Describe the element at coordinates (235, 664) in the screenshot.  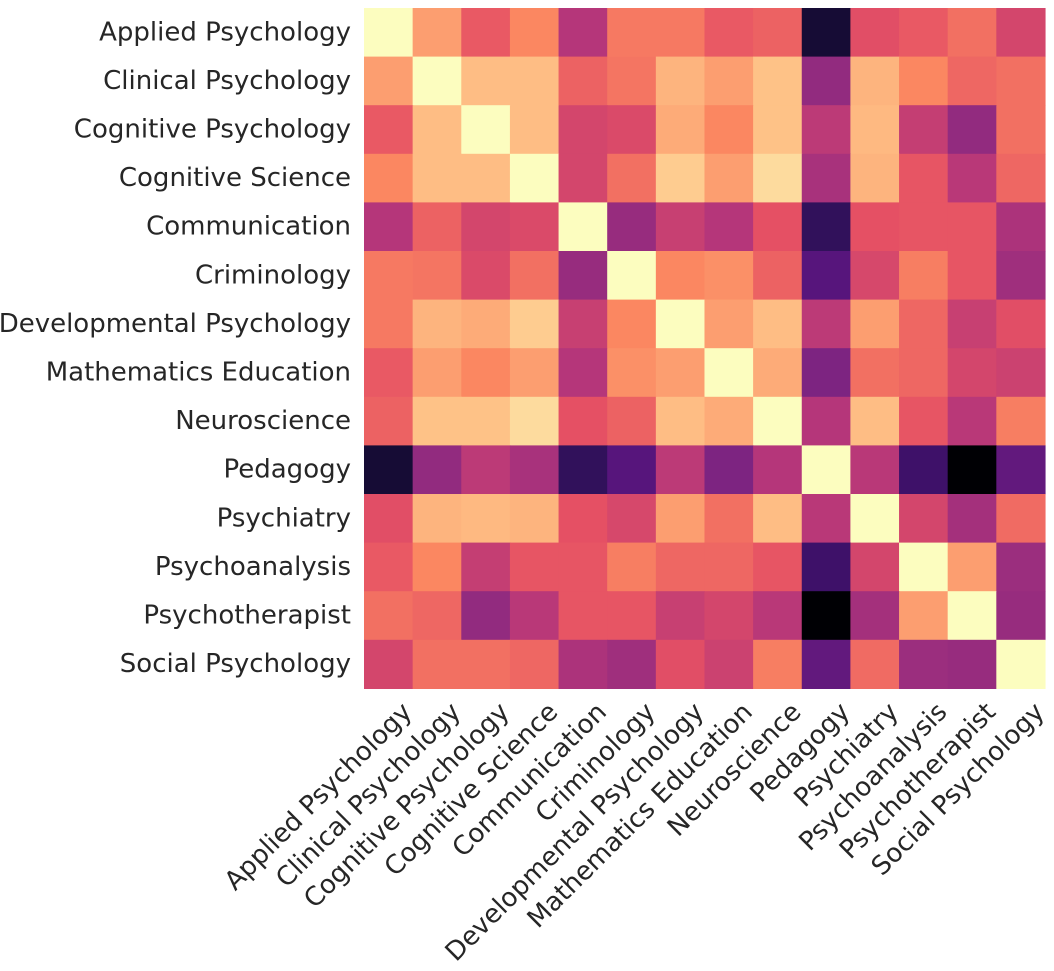
I see `y-tick-label: Social Psychology` at that location.